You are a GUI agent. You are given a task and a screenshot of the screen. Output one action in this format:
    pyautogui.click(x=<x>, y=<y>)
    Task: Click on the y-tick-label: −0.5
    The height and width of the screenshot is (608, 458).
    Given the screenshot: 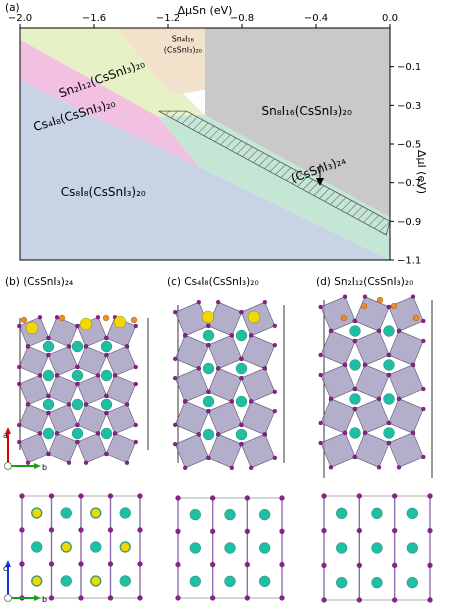 What is the action you would take?
    pyautogui.click(x=409, y=145)
    